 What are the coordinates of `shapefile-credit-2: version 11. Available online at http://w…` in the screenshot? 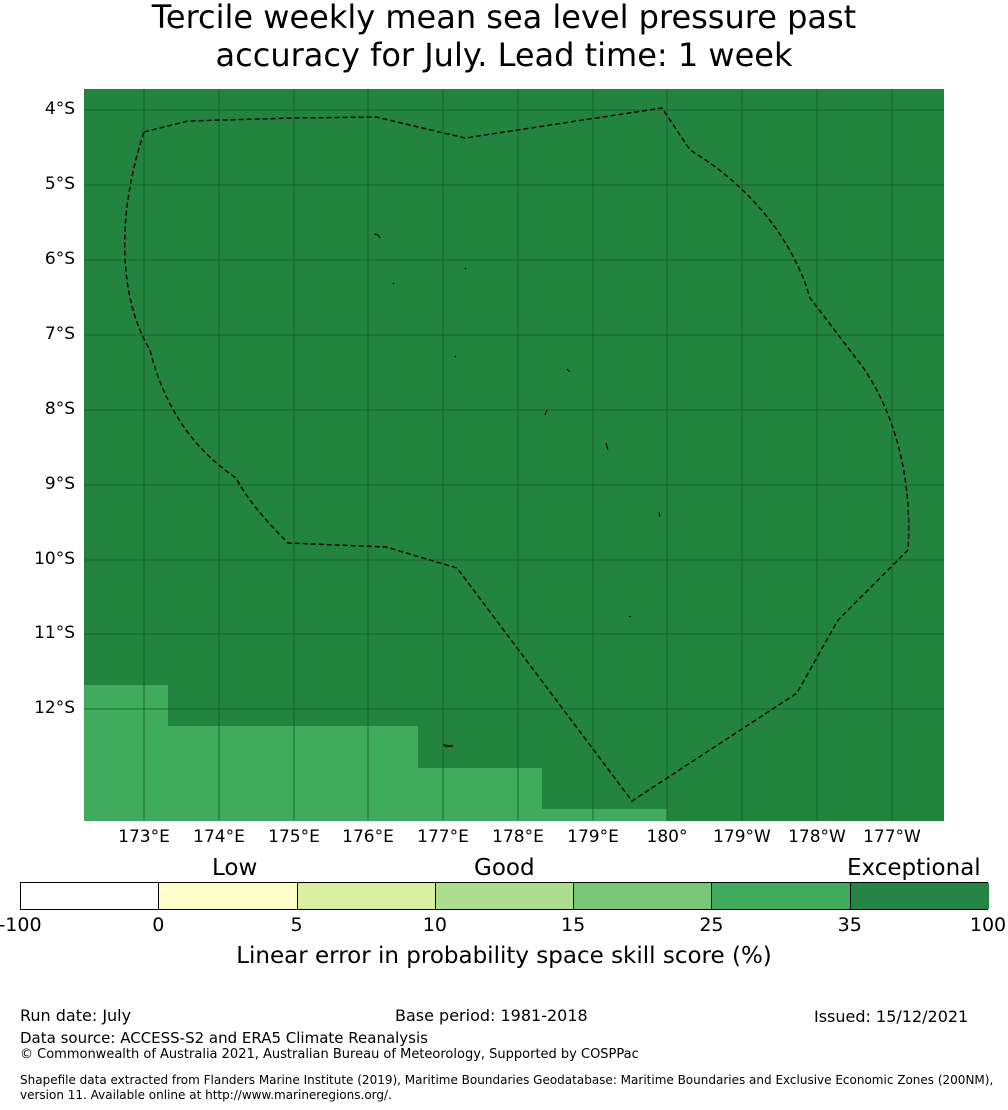 It's located at (206, 1095).